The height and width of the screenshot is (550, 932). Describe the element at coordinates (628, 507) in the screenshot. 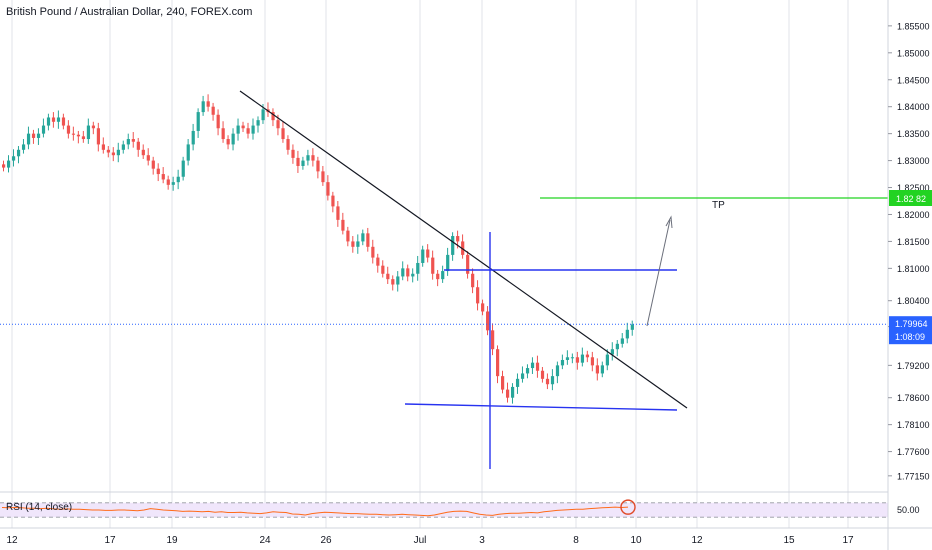

I see `rsi-highlight-circle` at that location.